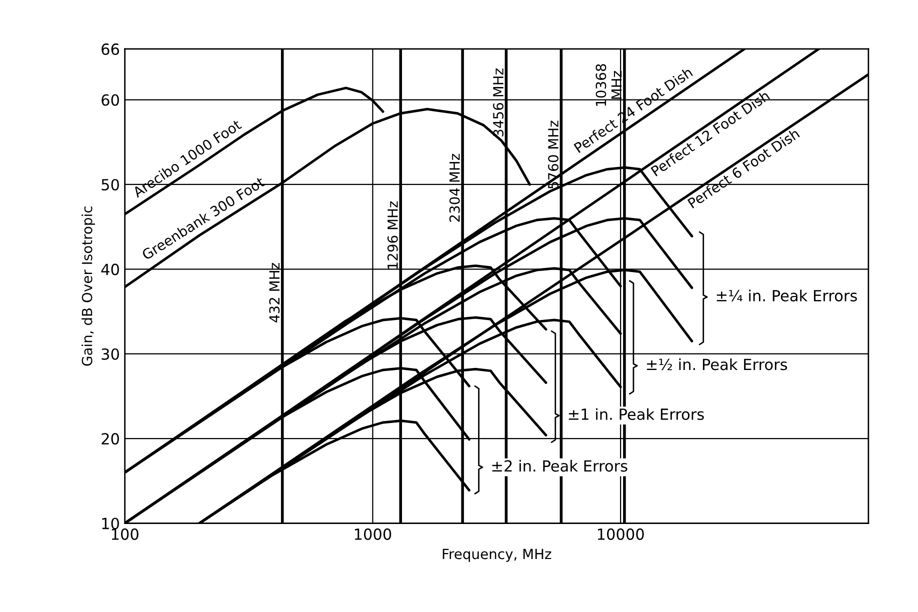 The width and height of the screenshot is (918, 612). I want to click on x-axis-title: Frequency, MHz, so click(497, 555).